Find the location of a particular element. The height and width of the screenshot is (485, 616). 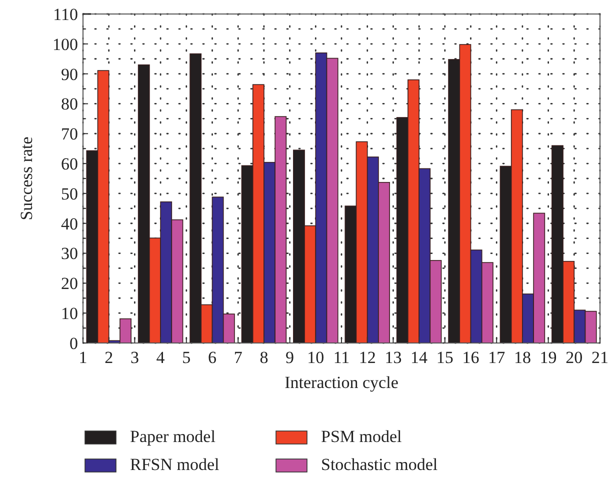

y-tick-label: 70 is located at coordinates (69, 134).